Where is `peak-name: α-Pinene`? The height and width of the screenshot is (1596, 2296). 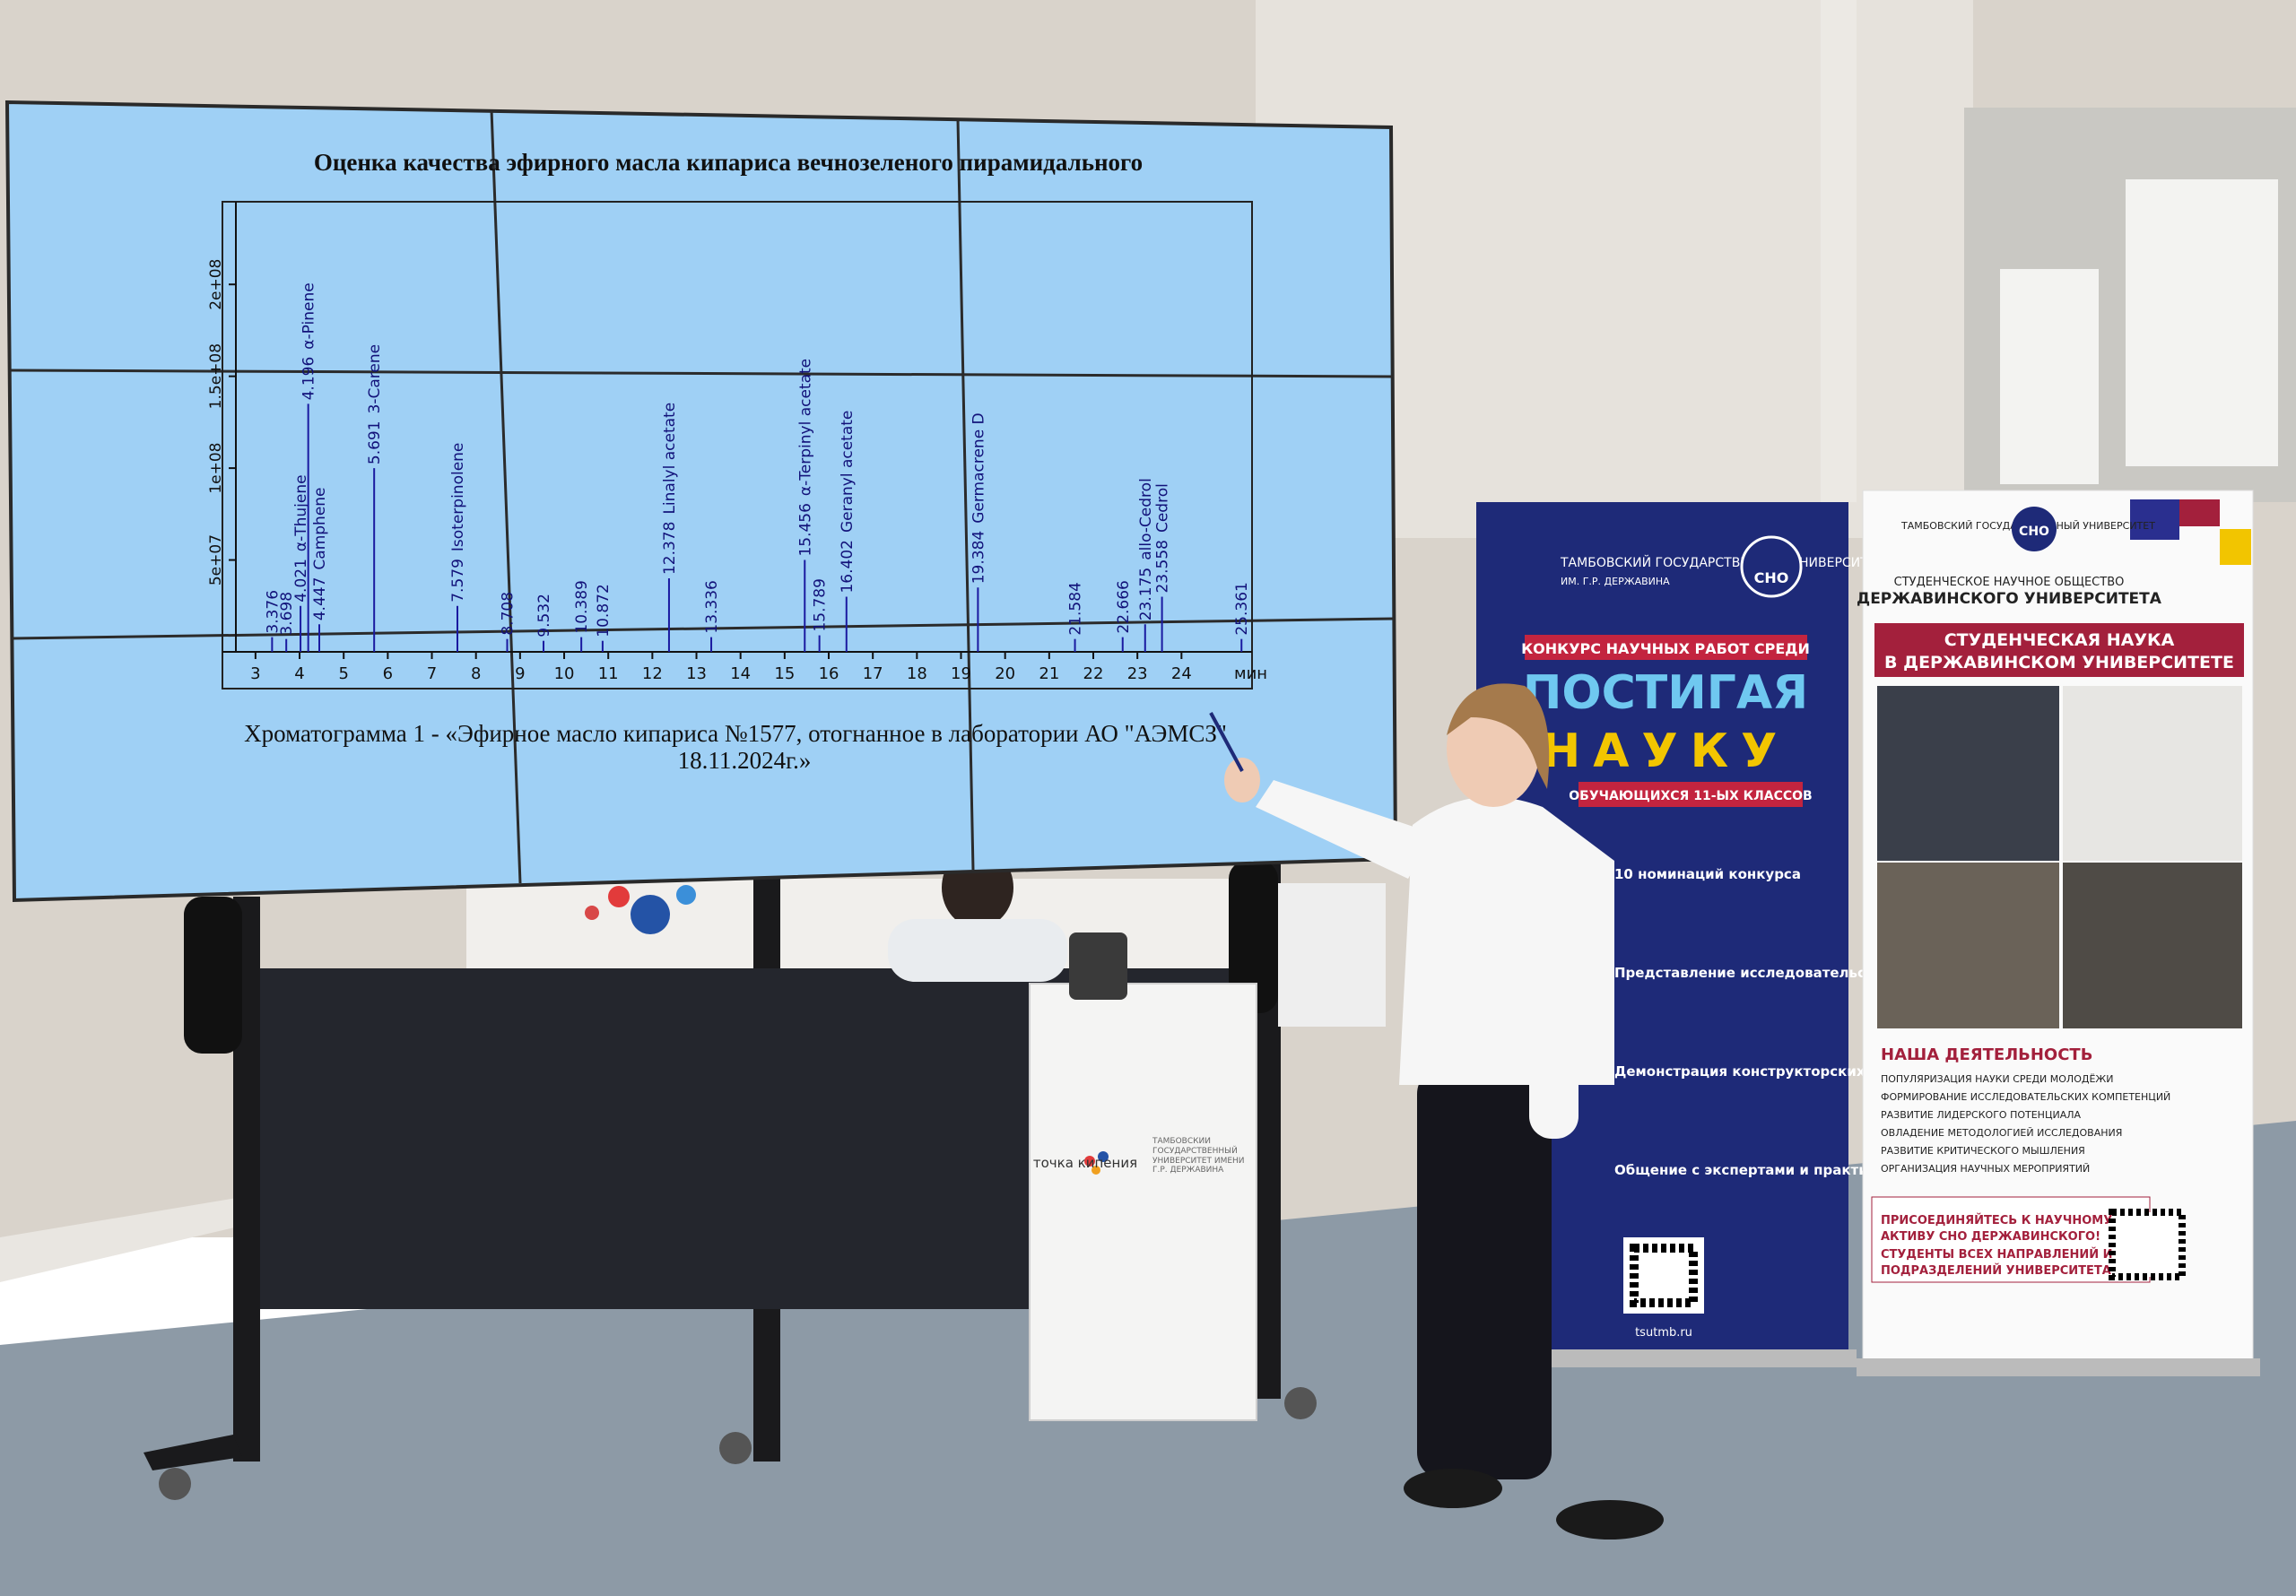 peak-name: α-Pinene is located at coordinates (309, 315).